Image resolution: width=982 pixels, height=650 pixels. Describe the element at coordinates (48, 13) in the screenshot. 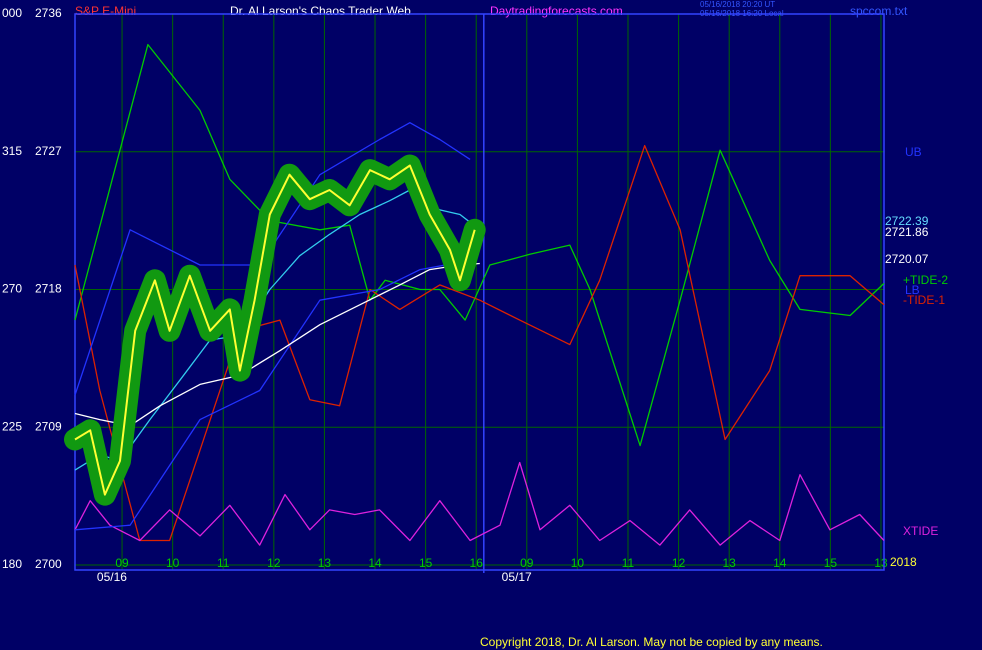

I see `y-tick-label: 2736` at that location.